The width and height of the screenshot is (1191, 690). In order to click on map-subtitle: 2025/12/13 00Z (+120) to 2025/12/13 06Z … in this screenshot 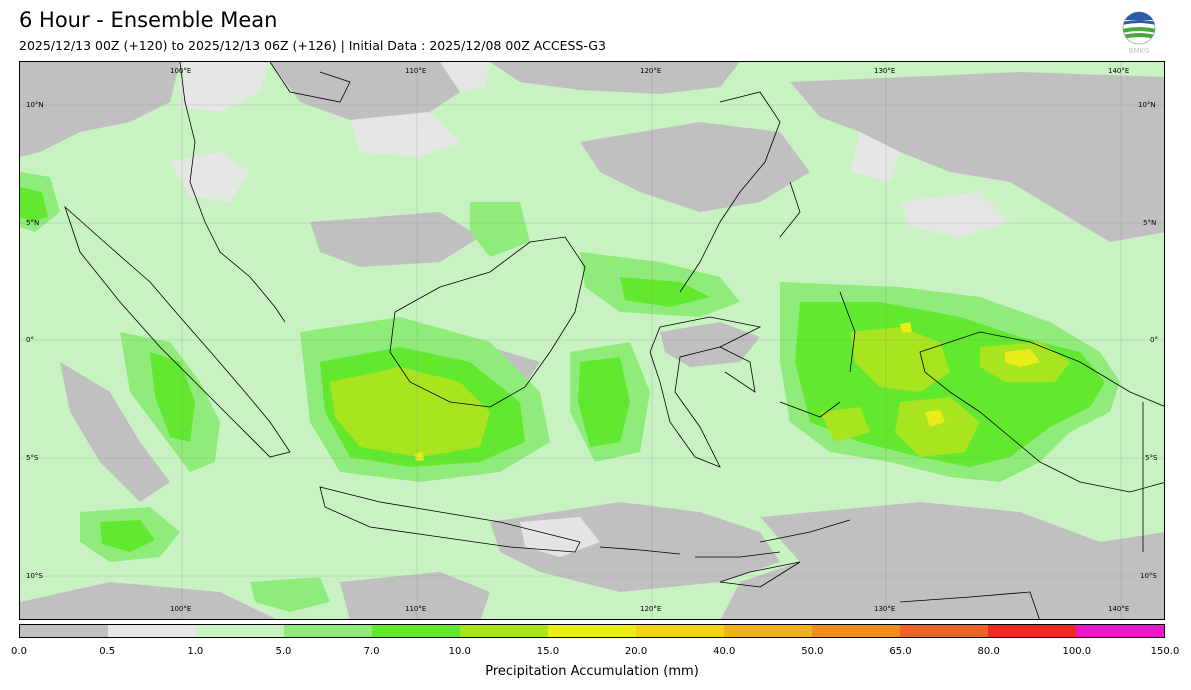, I will do `click(312, 45)`.